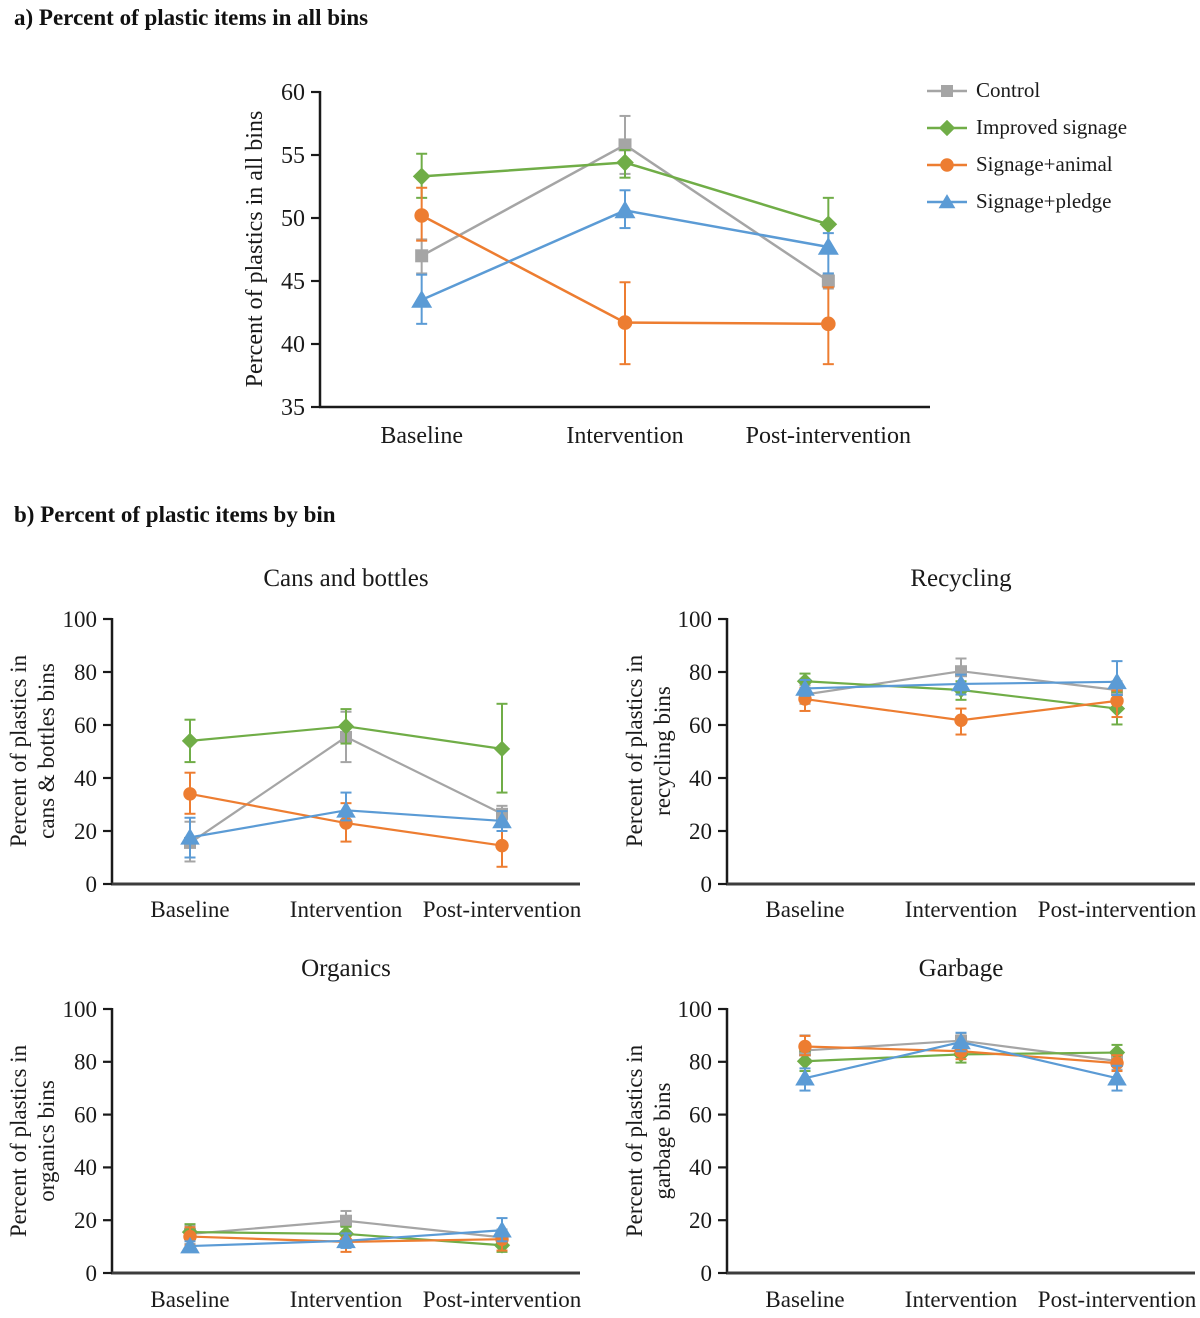 This screenshot has height=1318, width=1200. I want to click on y-tick-label: 50, so click(293, 219).